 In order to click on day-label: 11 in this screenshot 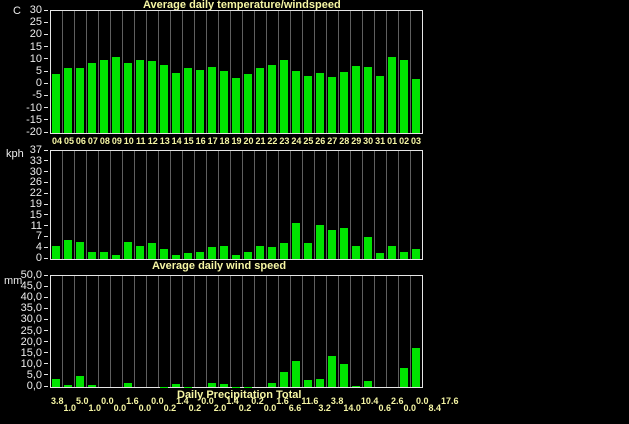, I will do `click(141, 141)`.